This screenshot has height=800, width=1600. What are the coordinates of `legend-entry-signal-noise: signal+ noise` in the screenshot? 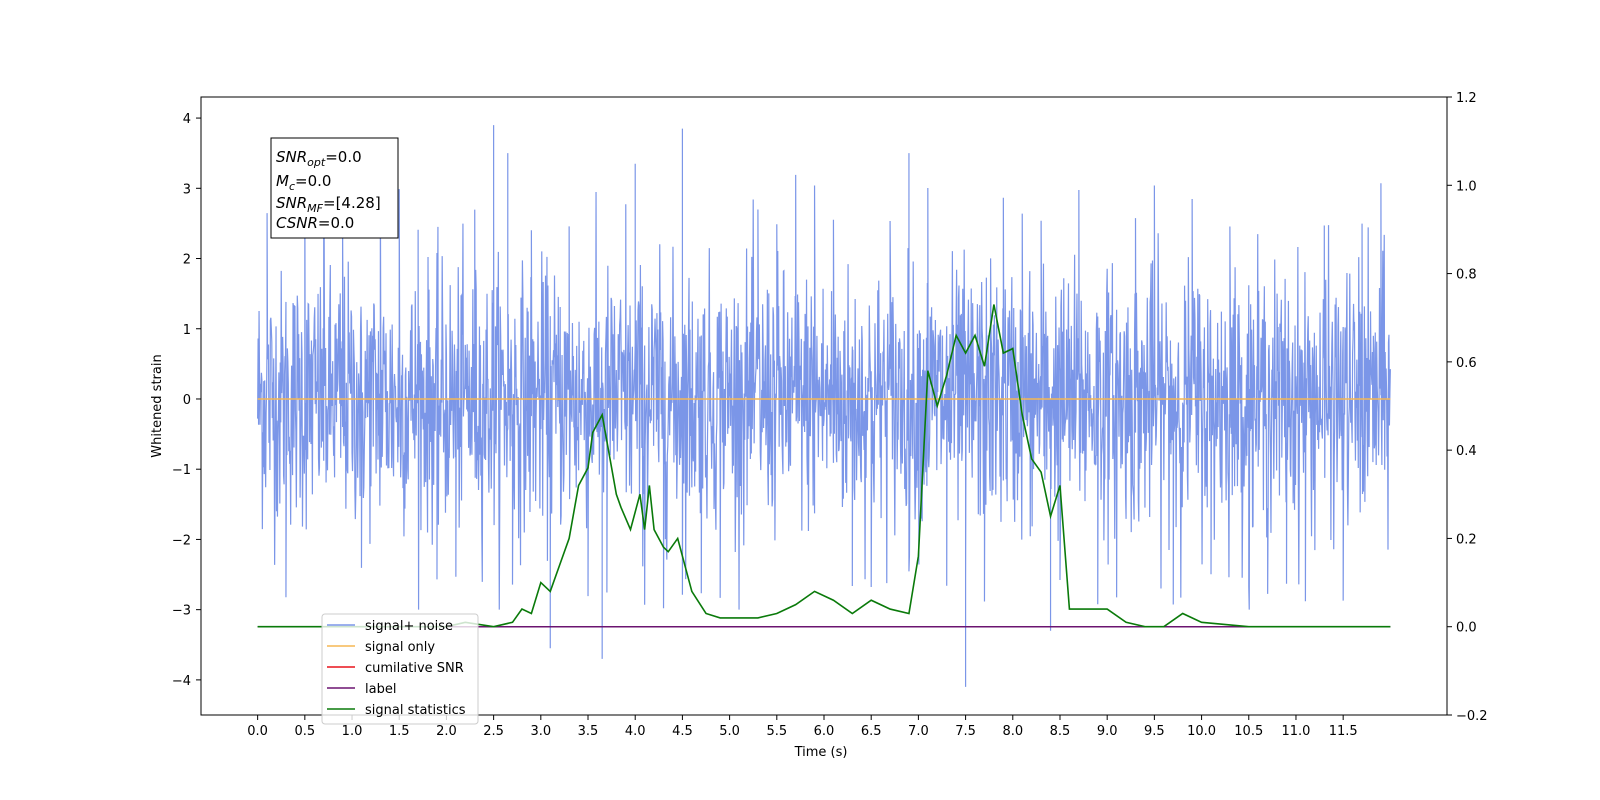 It's located at (390, 626).